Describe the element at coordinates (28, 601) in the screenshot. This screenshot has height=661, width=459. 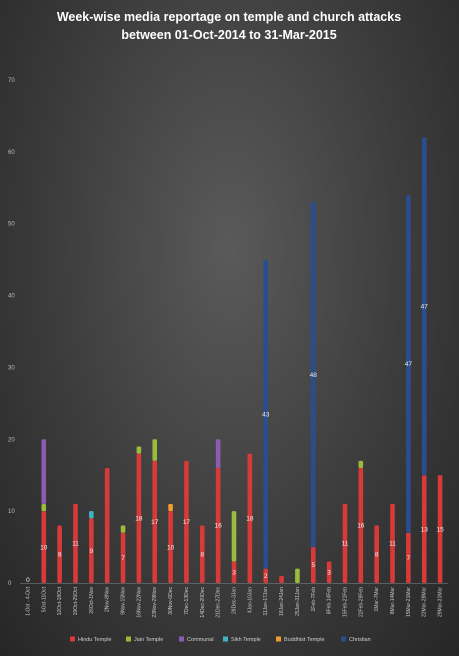
I see `x-tick-label: 1-Oct - 4-Oct` at that location.